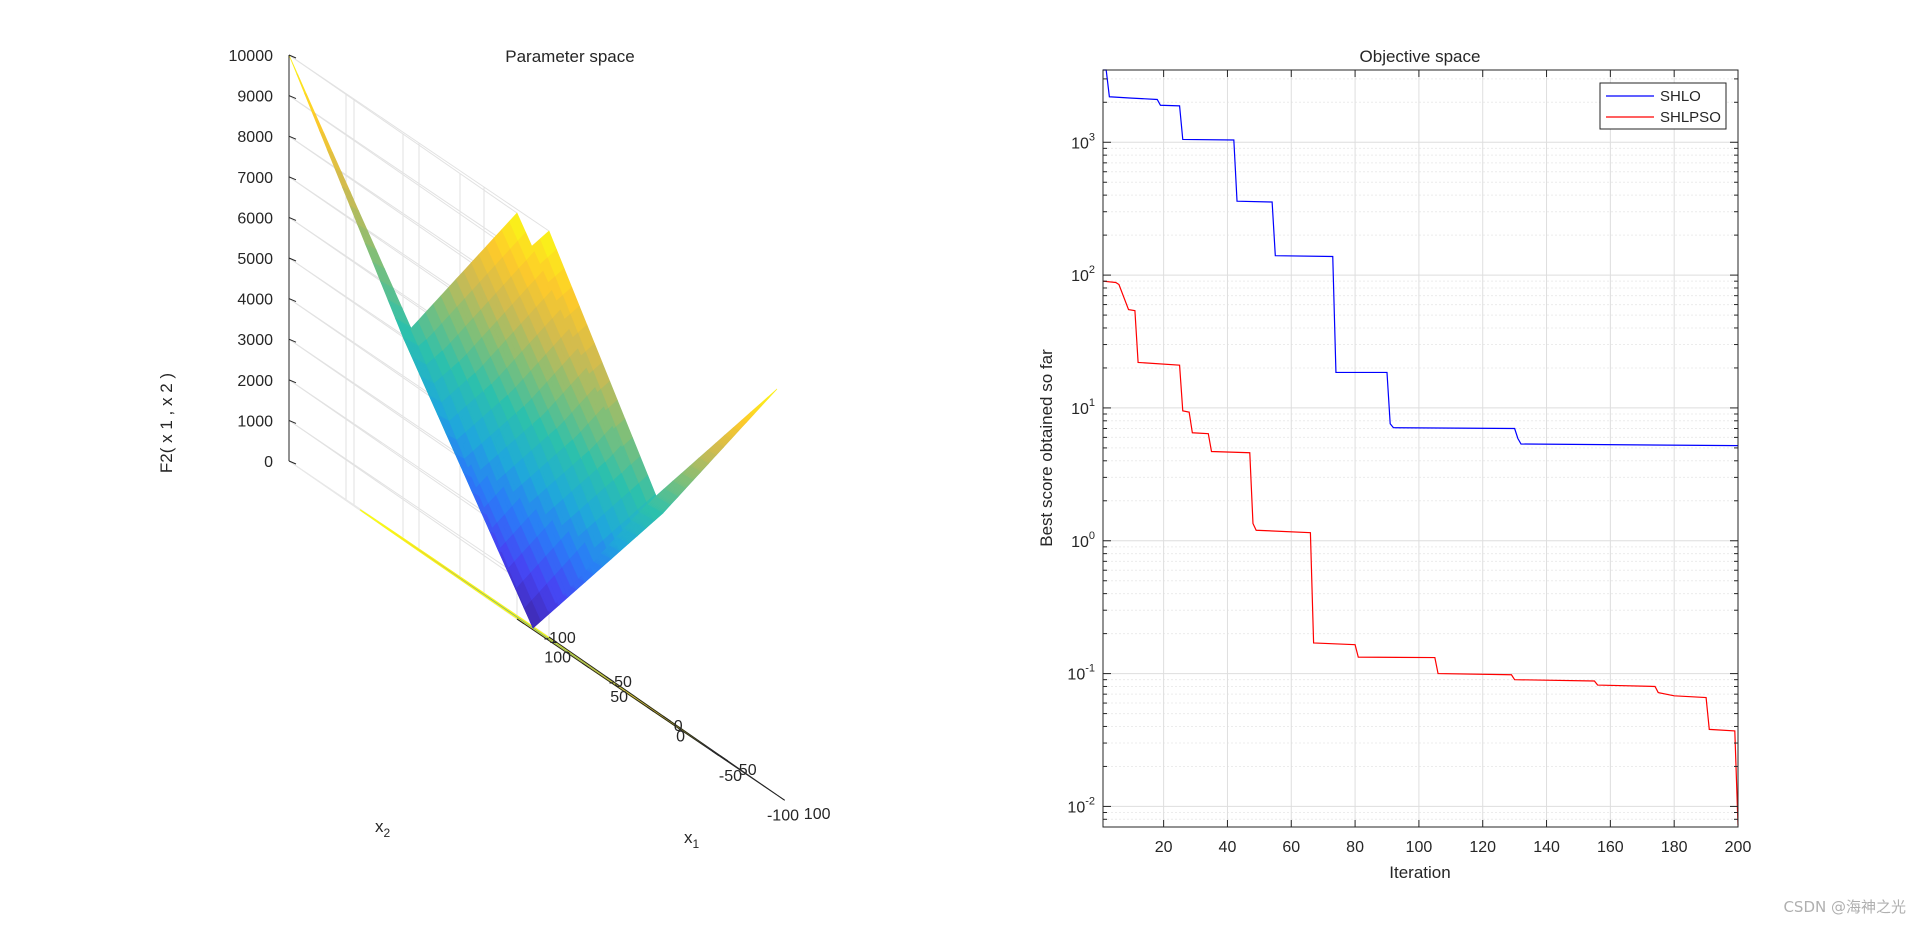 The height and width of the screenshot is (932, 1920). I want to click on legend: SHLO SHLPSO, so click(1663, 106).